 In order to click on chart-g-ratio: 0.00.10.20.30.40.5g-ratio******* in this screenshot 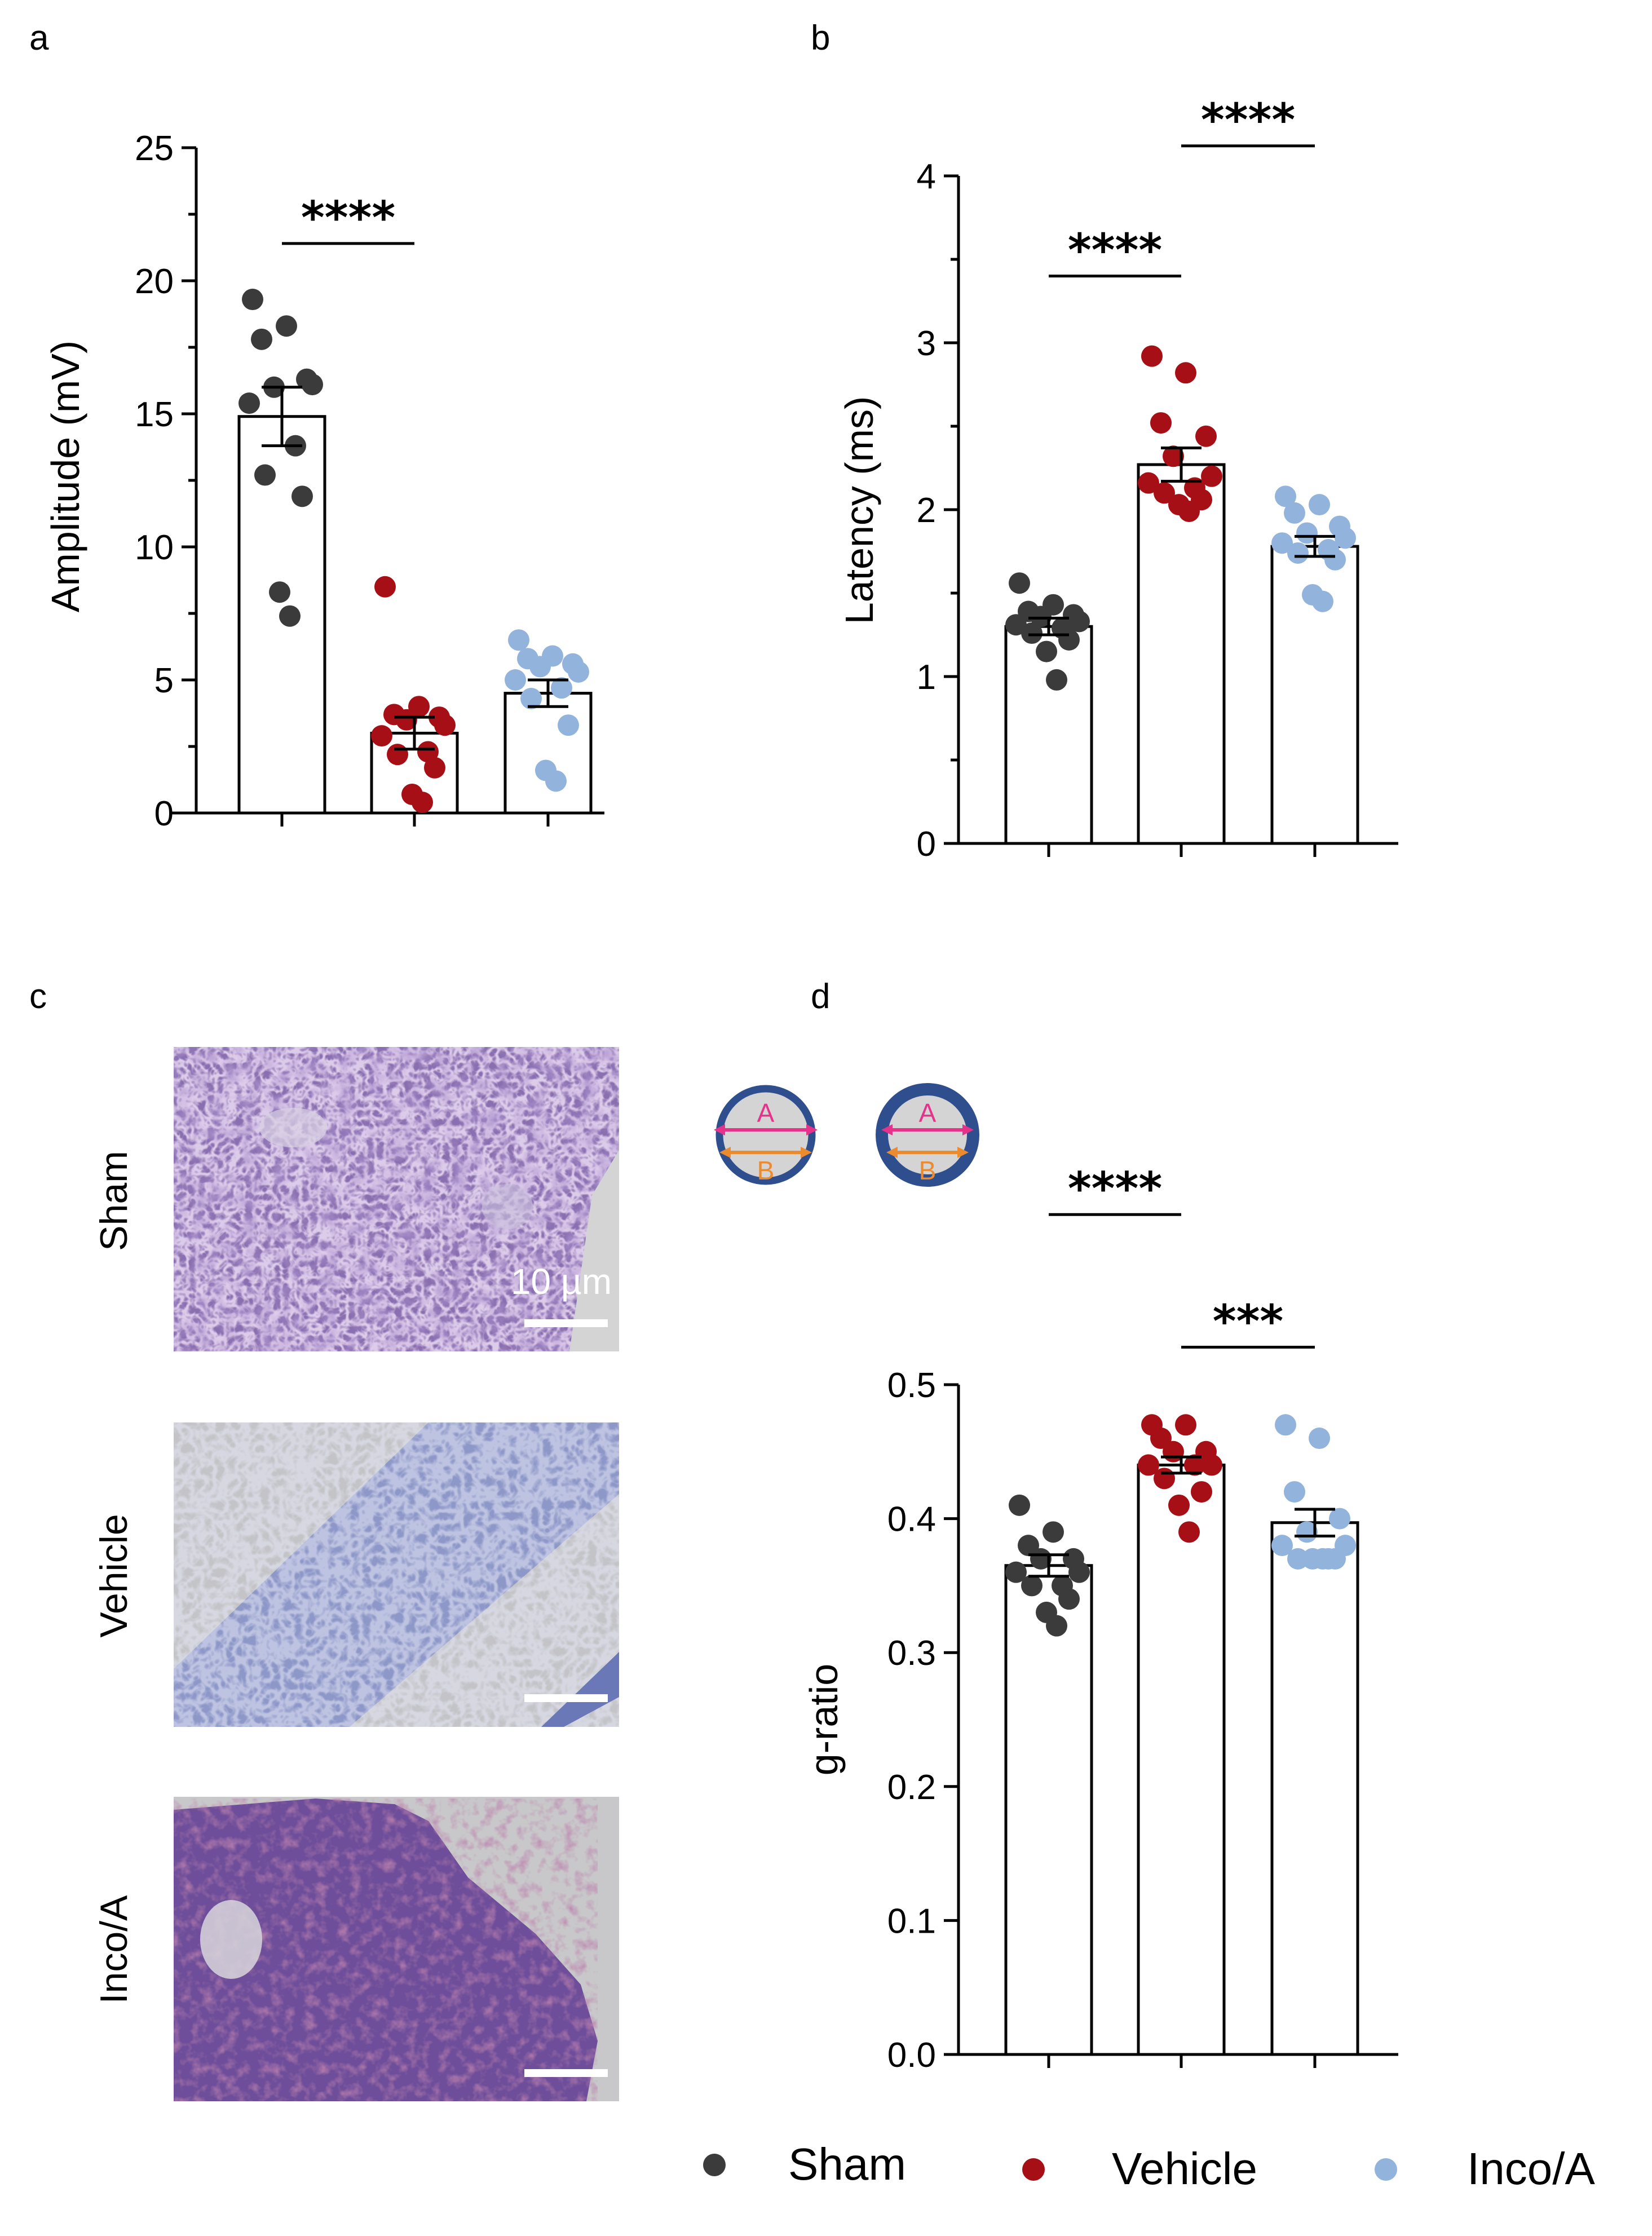, I will do `click(1100, 1619)`.